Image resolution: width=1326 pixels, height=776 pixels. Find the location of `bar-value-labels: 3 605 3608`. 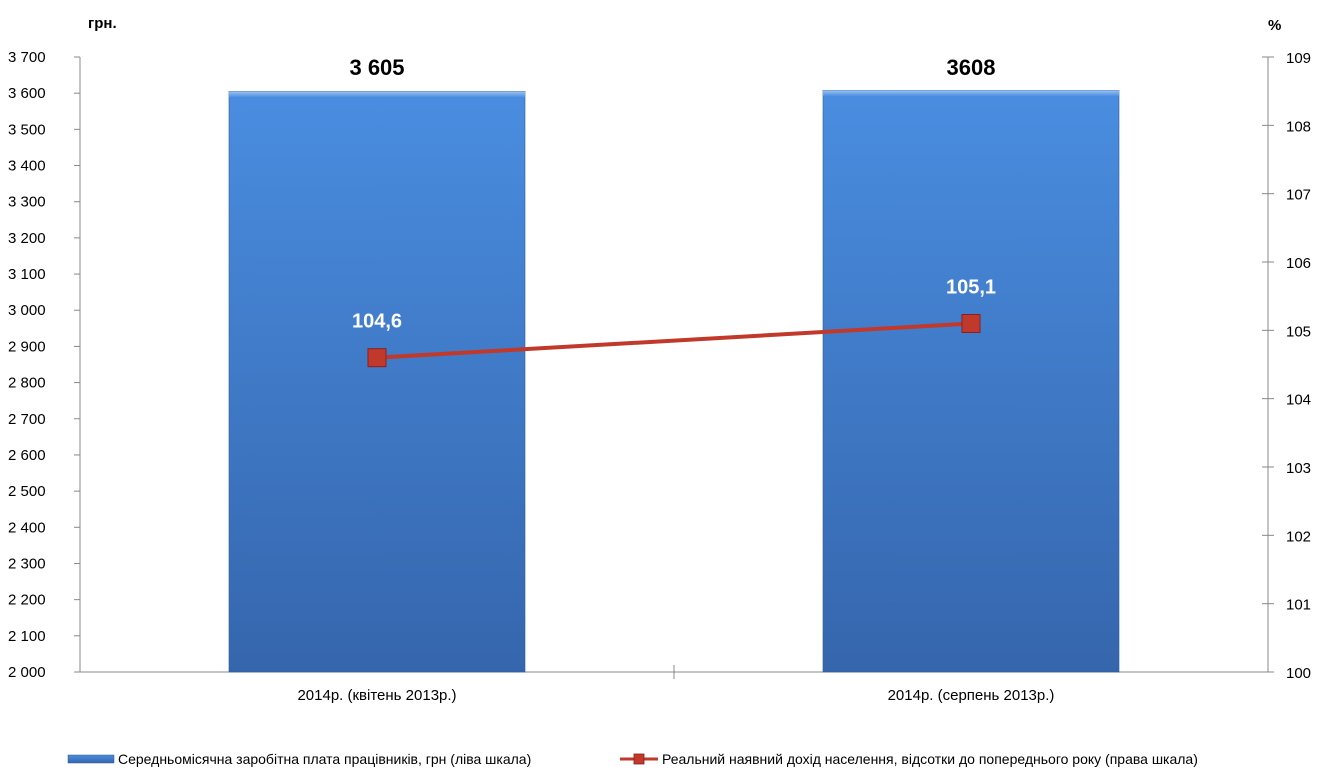

bar-value-labels: 3 605 3608 is located at coordinates (672, 67).